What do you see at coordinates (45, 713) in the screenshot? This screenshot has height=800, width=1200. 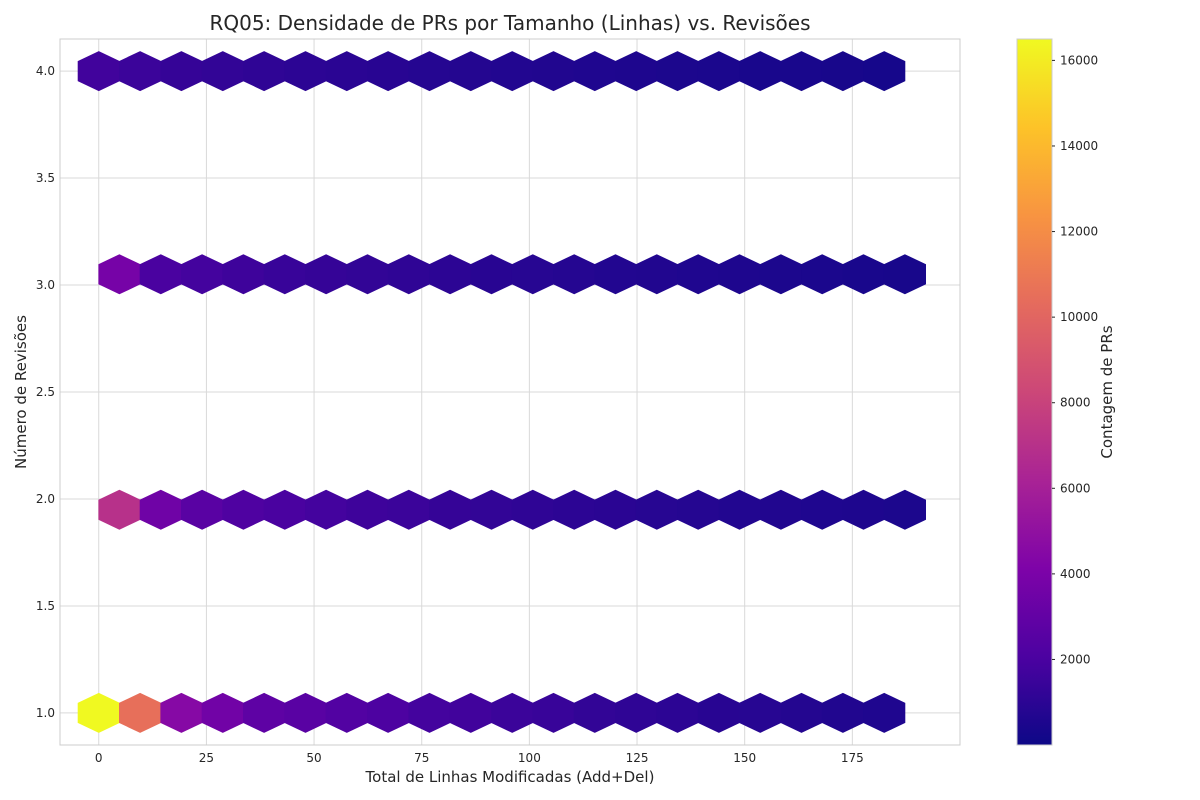 I see `y-tick-label: 1.0` at bounding box center [45, 713].